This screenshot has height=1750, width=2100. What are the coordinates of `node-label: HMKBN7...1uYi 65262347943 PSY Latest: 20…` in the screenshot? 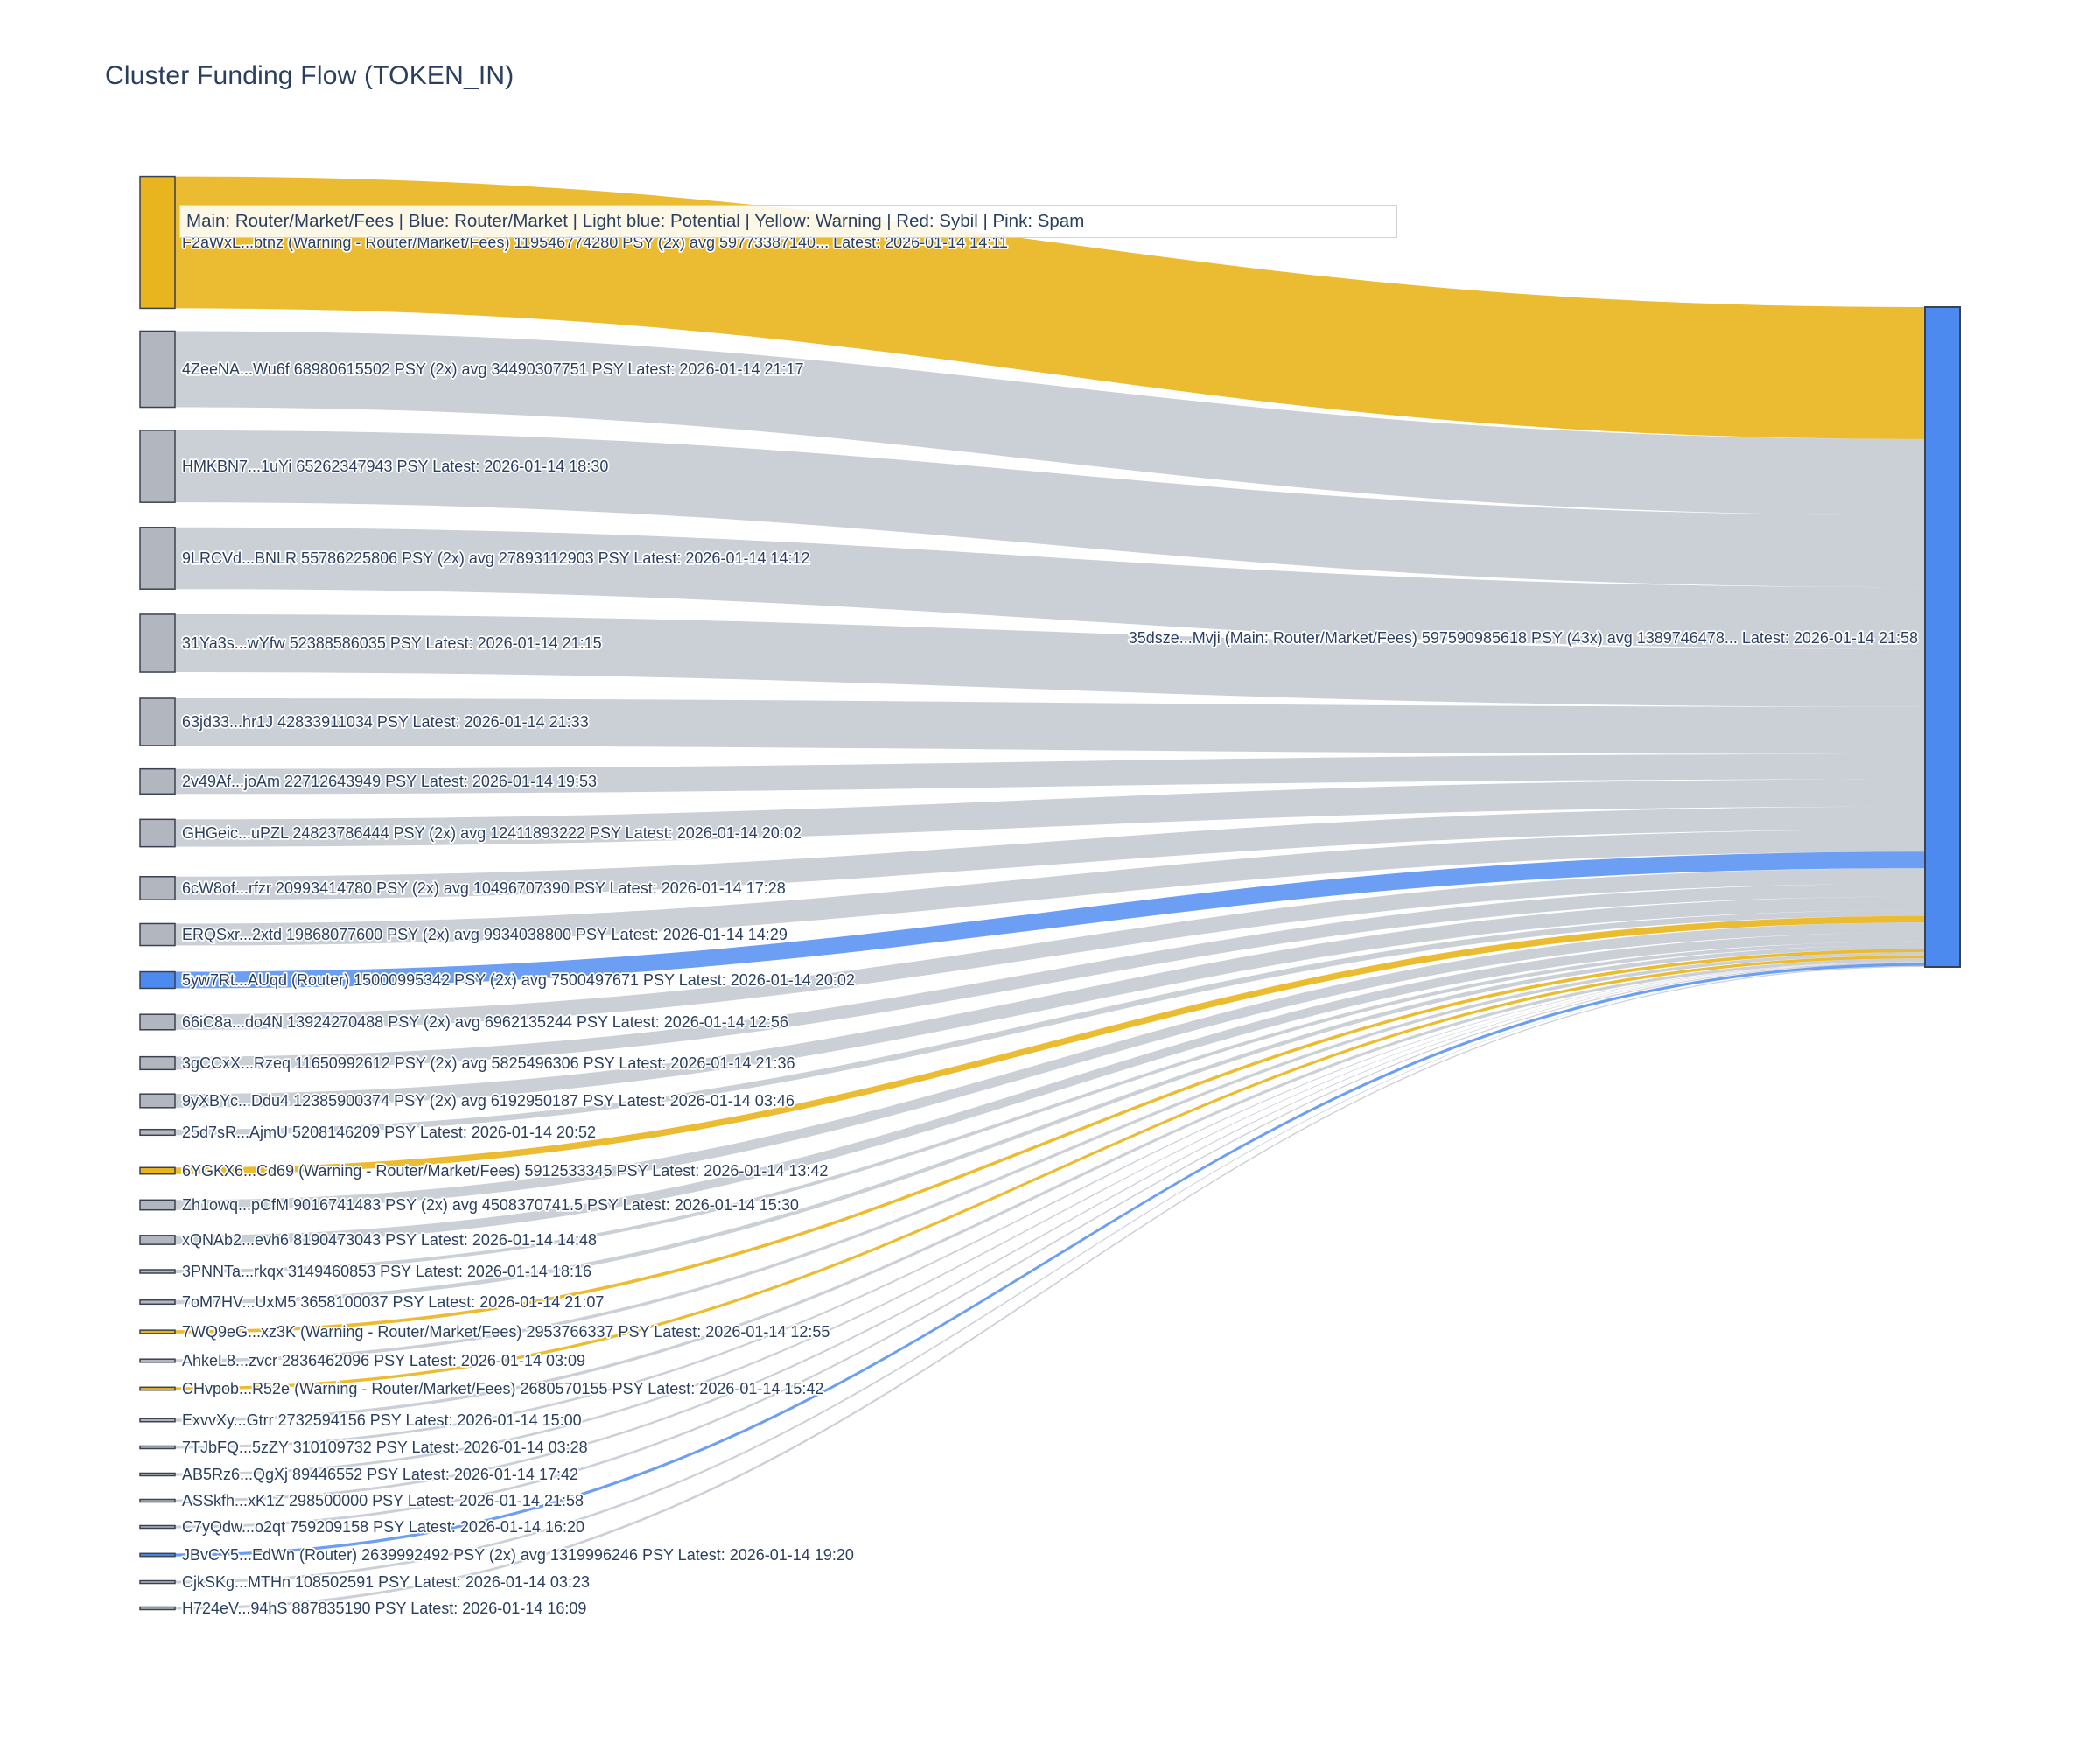 It's located at (395, 466).